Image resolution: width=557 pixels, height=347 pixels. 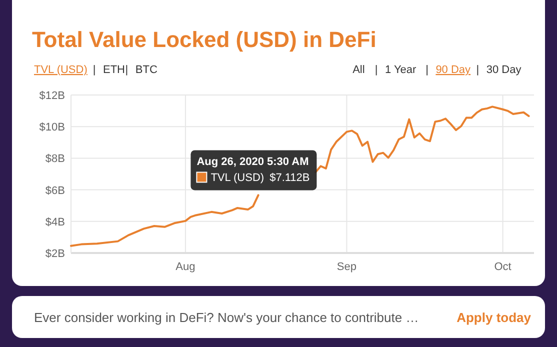 I want to click on legend-label: TVL (USD), so click(x=237, y=178).